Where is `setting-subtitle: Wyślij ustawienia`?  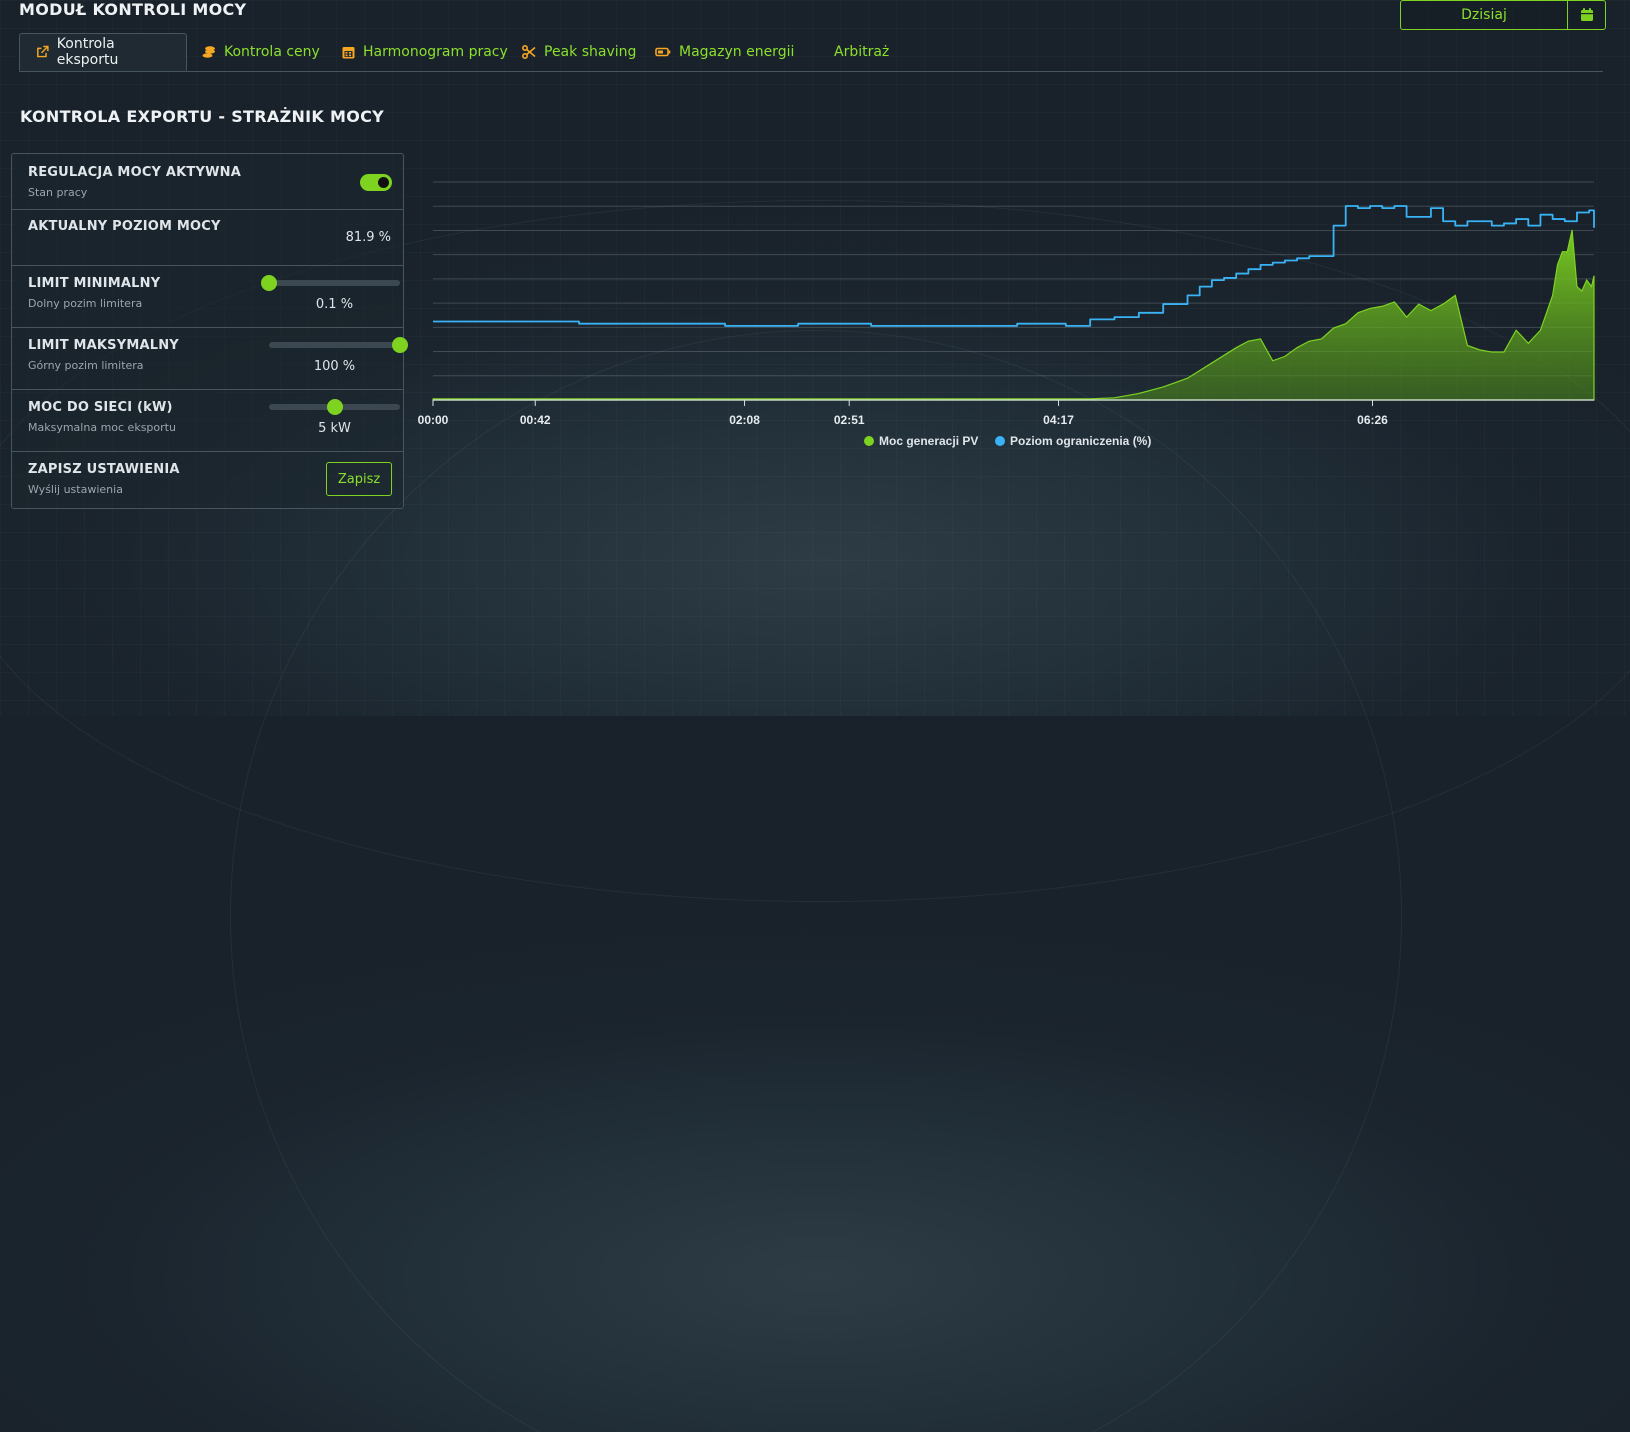 setting-subtitle: Wyślij ustawienia is located at coordinates (75, 489).